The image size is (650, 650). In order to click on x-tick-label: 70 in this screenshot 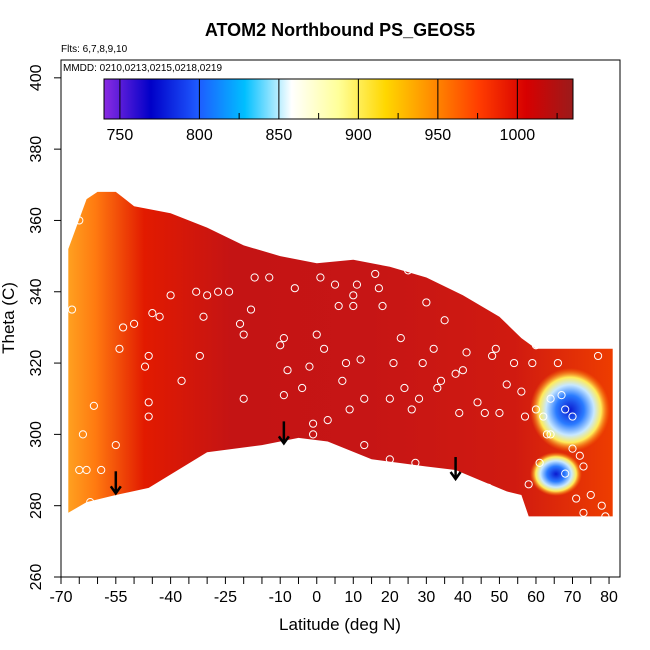, I will do `click(573, 597)`.